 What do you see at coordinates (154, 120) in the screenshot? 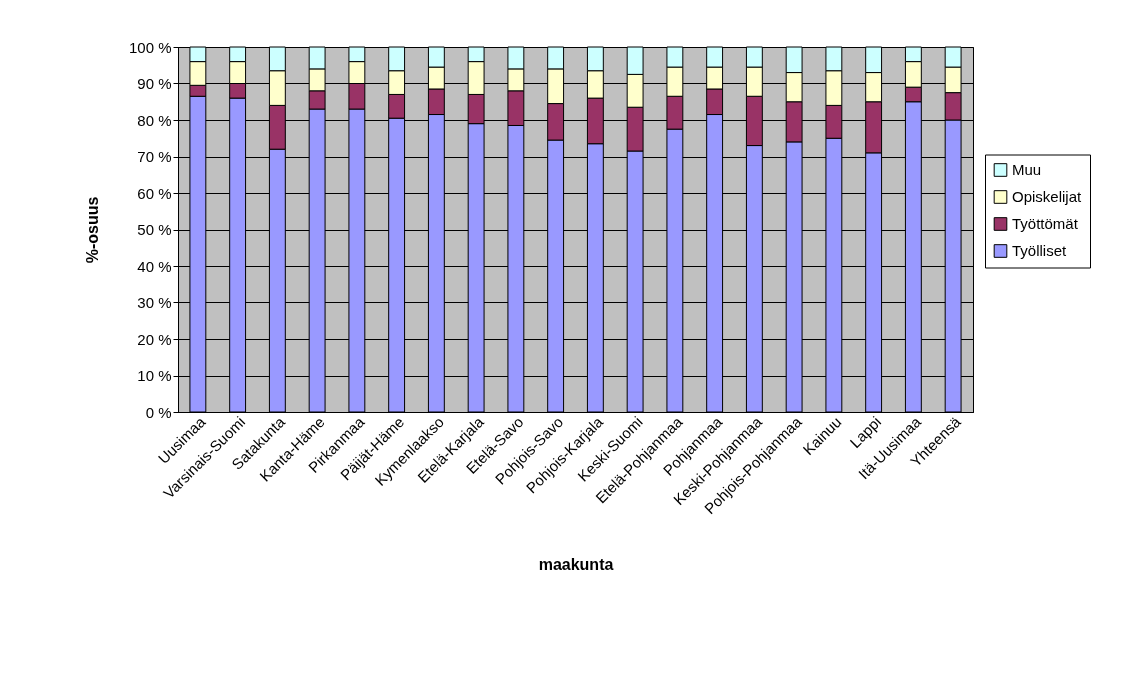
I see `y-tick-label: 80 %` at bounding box center [154, 120].